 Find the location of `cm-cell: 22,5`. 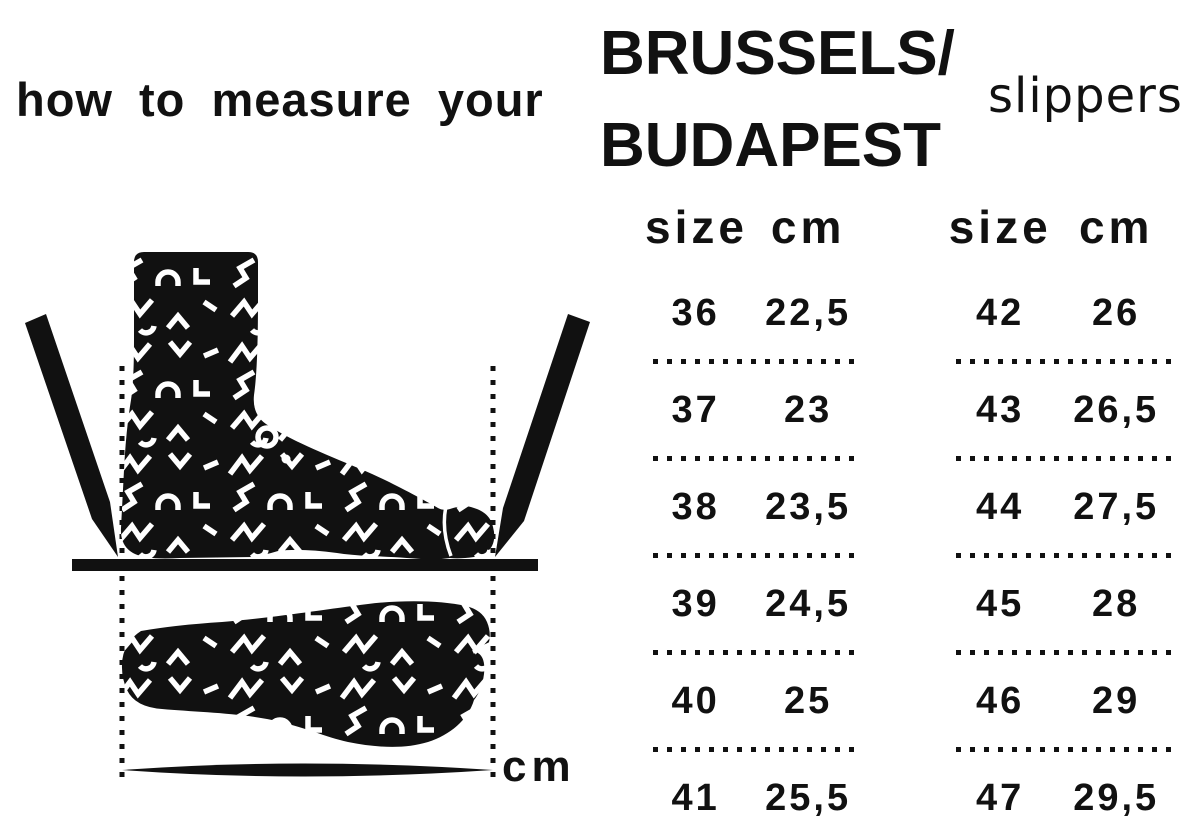

cm-cell: 22,5 is located at coordinates (808, 313).